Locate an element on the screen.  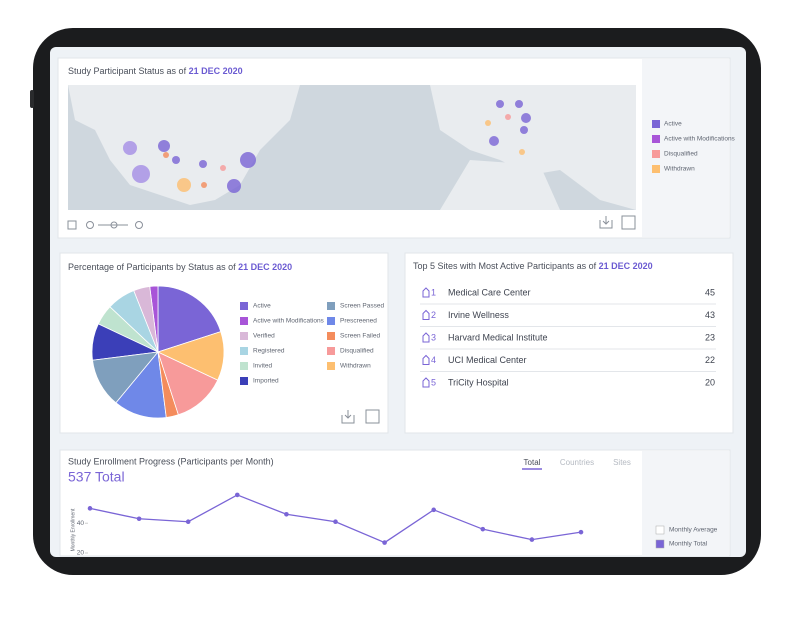
map-land is located at coordinates (352, 147).